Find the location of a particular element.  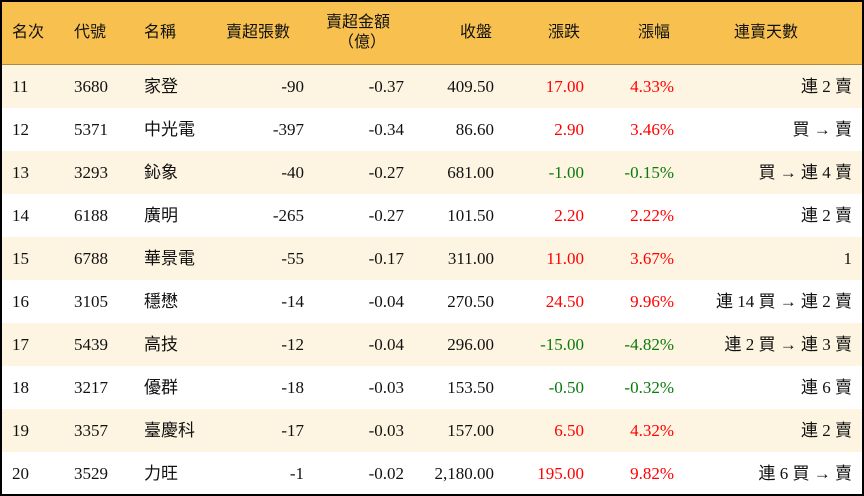

header-shares: 賣超張數 is located at coordinates (258, 32).